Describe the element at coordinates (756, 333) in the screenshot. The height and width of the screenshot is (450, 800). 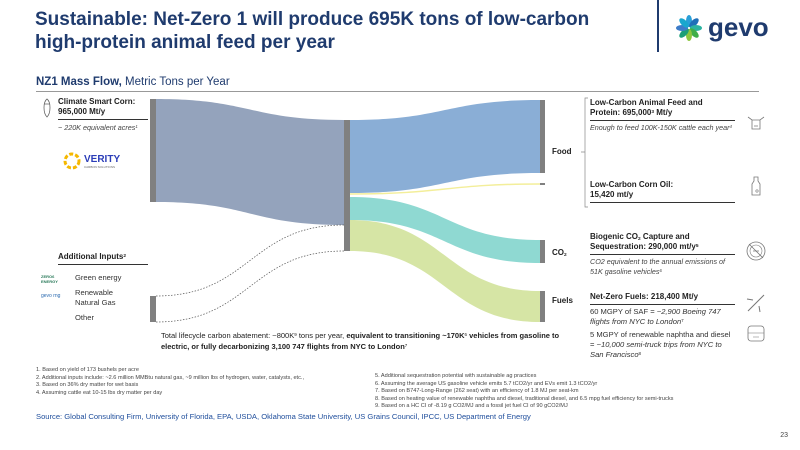
I see `truck-icon` at that location.